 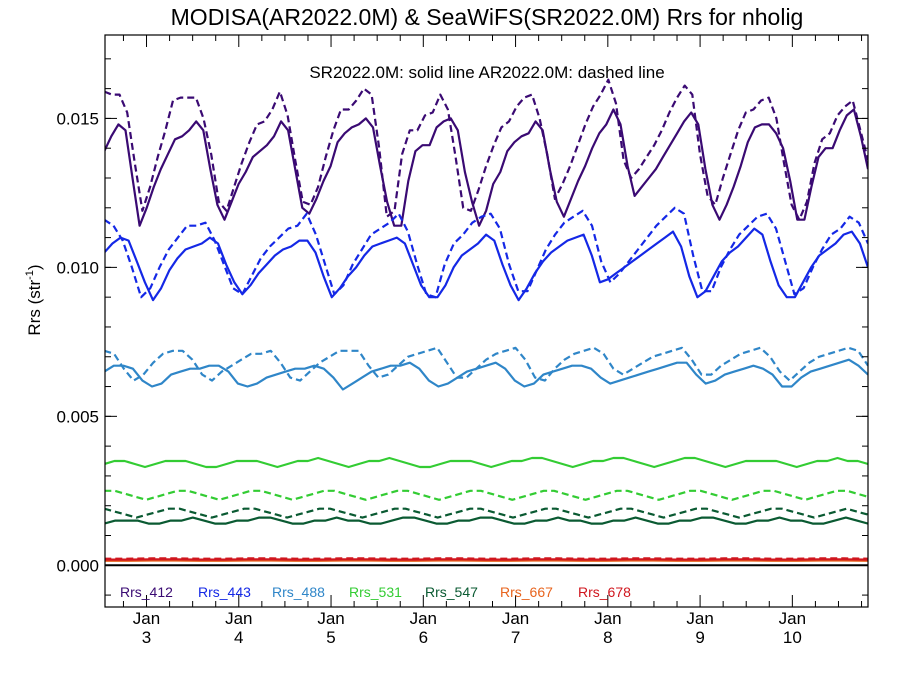 I want to click on series-line-rrs-488-dashed, so click(x=486, y=364).